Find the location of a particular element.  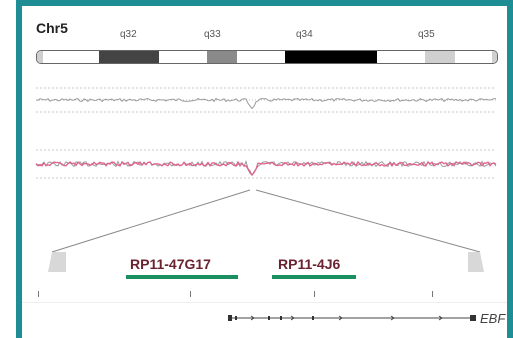

band-label-q33: q33 is located at coordinates (212, 34).